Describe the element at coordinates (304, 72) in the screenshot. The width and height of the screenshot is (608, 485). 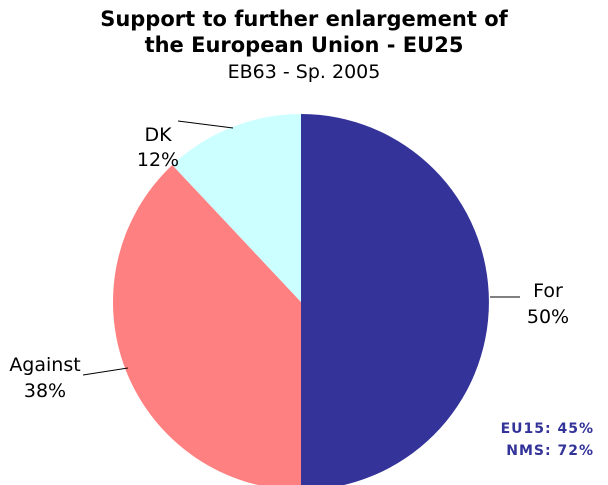
I see `chart-subtitle: EB63 - Sp. 2005` at that location.